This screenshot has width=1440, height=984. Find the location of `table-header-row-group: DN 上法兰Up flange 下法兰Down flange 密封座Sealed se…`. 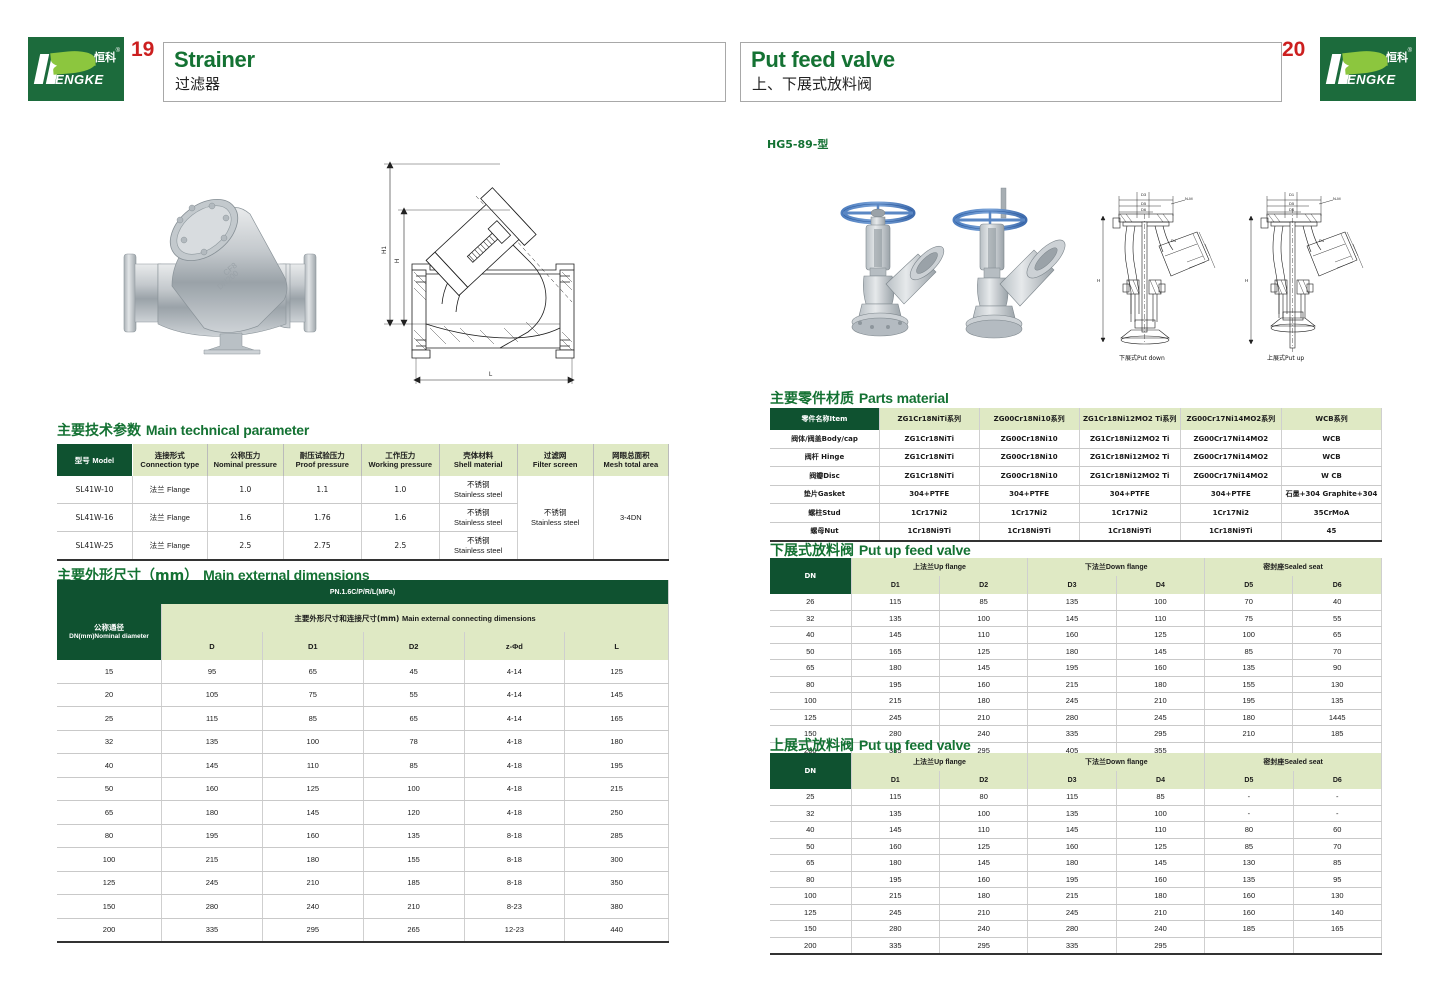

table-header-row-group: DN 上法兰Up flange 下法兰Down flange 密封座Sealed se… is located at coordinates (1076, 576).